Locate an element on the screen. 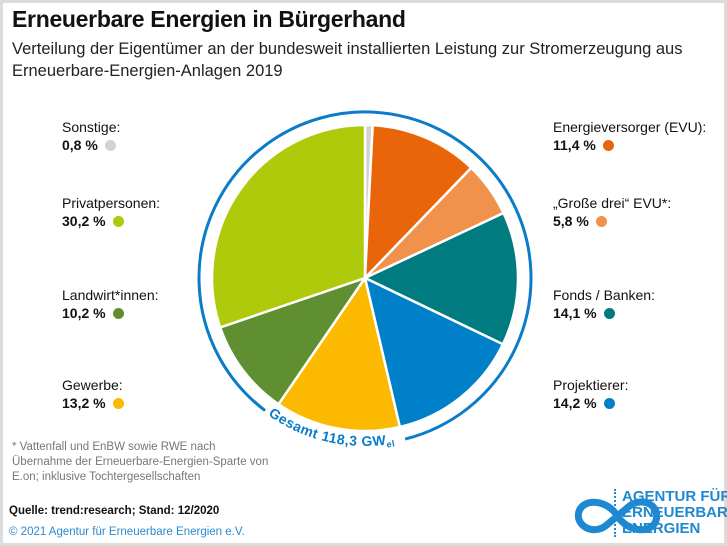  logo-line: AGENTUR FÜR is located at coordinates (674, 496).